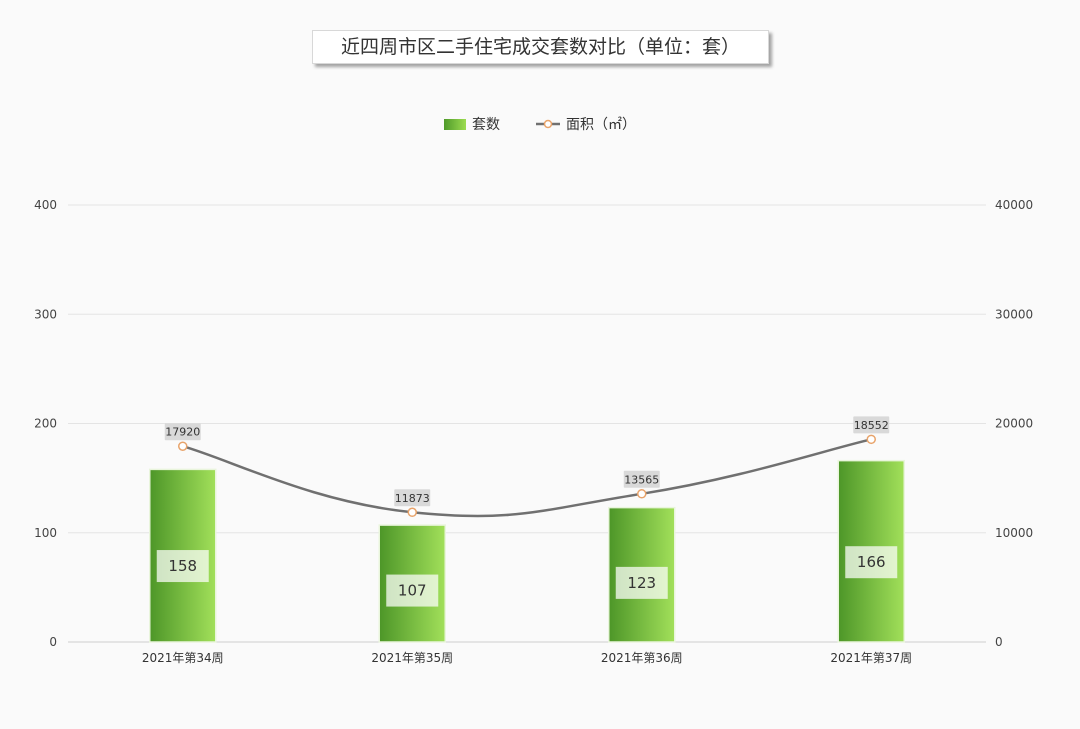 This screenshot has height=729, width=1080. Describe the element at coordinates (1014, 533) in the screenshot. I see `y-right-tick-label: 10000` at that location.